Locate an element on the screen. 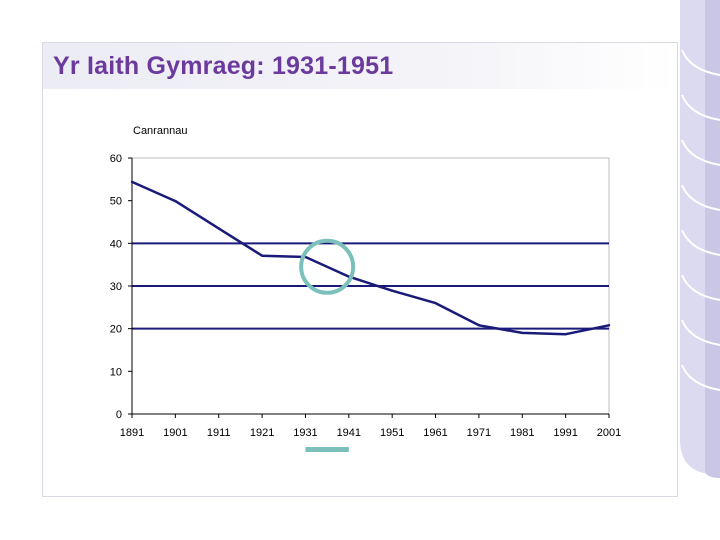 The height and width of the screenshot is (540, 720). x-tick-label: 1911 is located at coordinates (219, 433).